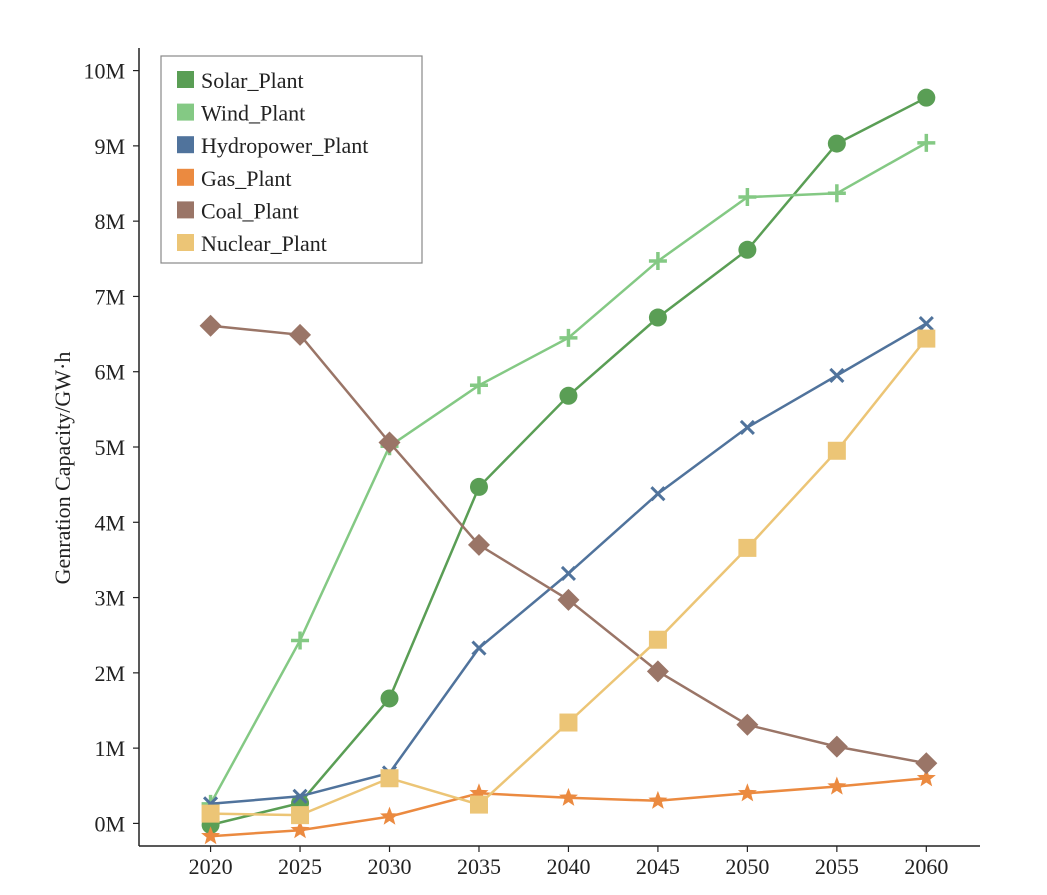 This screenshot has width=1047, height=895. Describe the element at coordinates (568, 866) in the screenshot. I see `x-tick-label: 2040` at that location.